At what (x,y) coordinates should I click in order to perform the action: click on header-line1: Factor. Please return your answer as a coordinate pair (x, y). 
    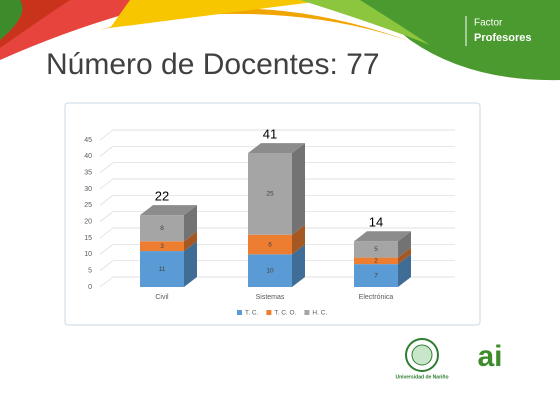
    Looking at the image, I should click on (488, 23).